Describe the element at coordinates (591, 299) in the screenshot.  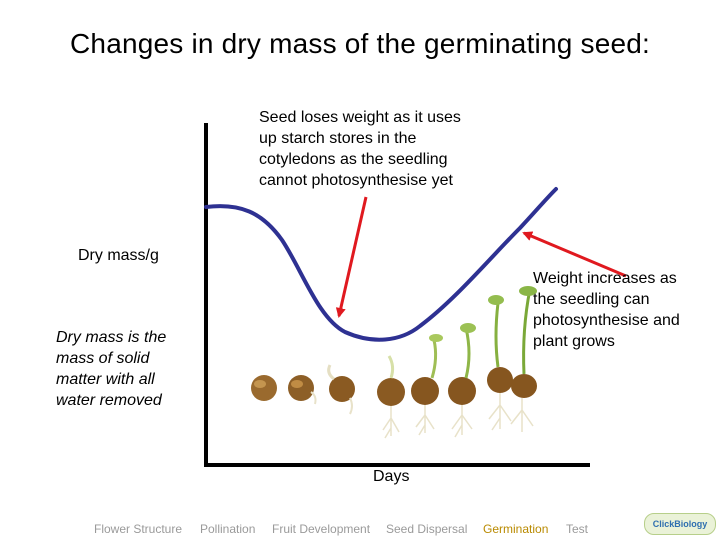
I see `callout-line: the seedling can` at that location.